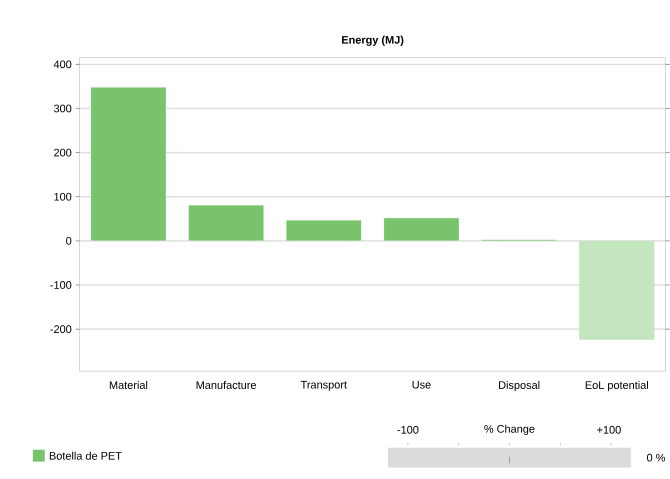 The height and width of the screenshot is (479, 670). I want to click on x-tick-label: Transport, so click(323, 386).